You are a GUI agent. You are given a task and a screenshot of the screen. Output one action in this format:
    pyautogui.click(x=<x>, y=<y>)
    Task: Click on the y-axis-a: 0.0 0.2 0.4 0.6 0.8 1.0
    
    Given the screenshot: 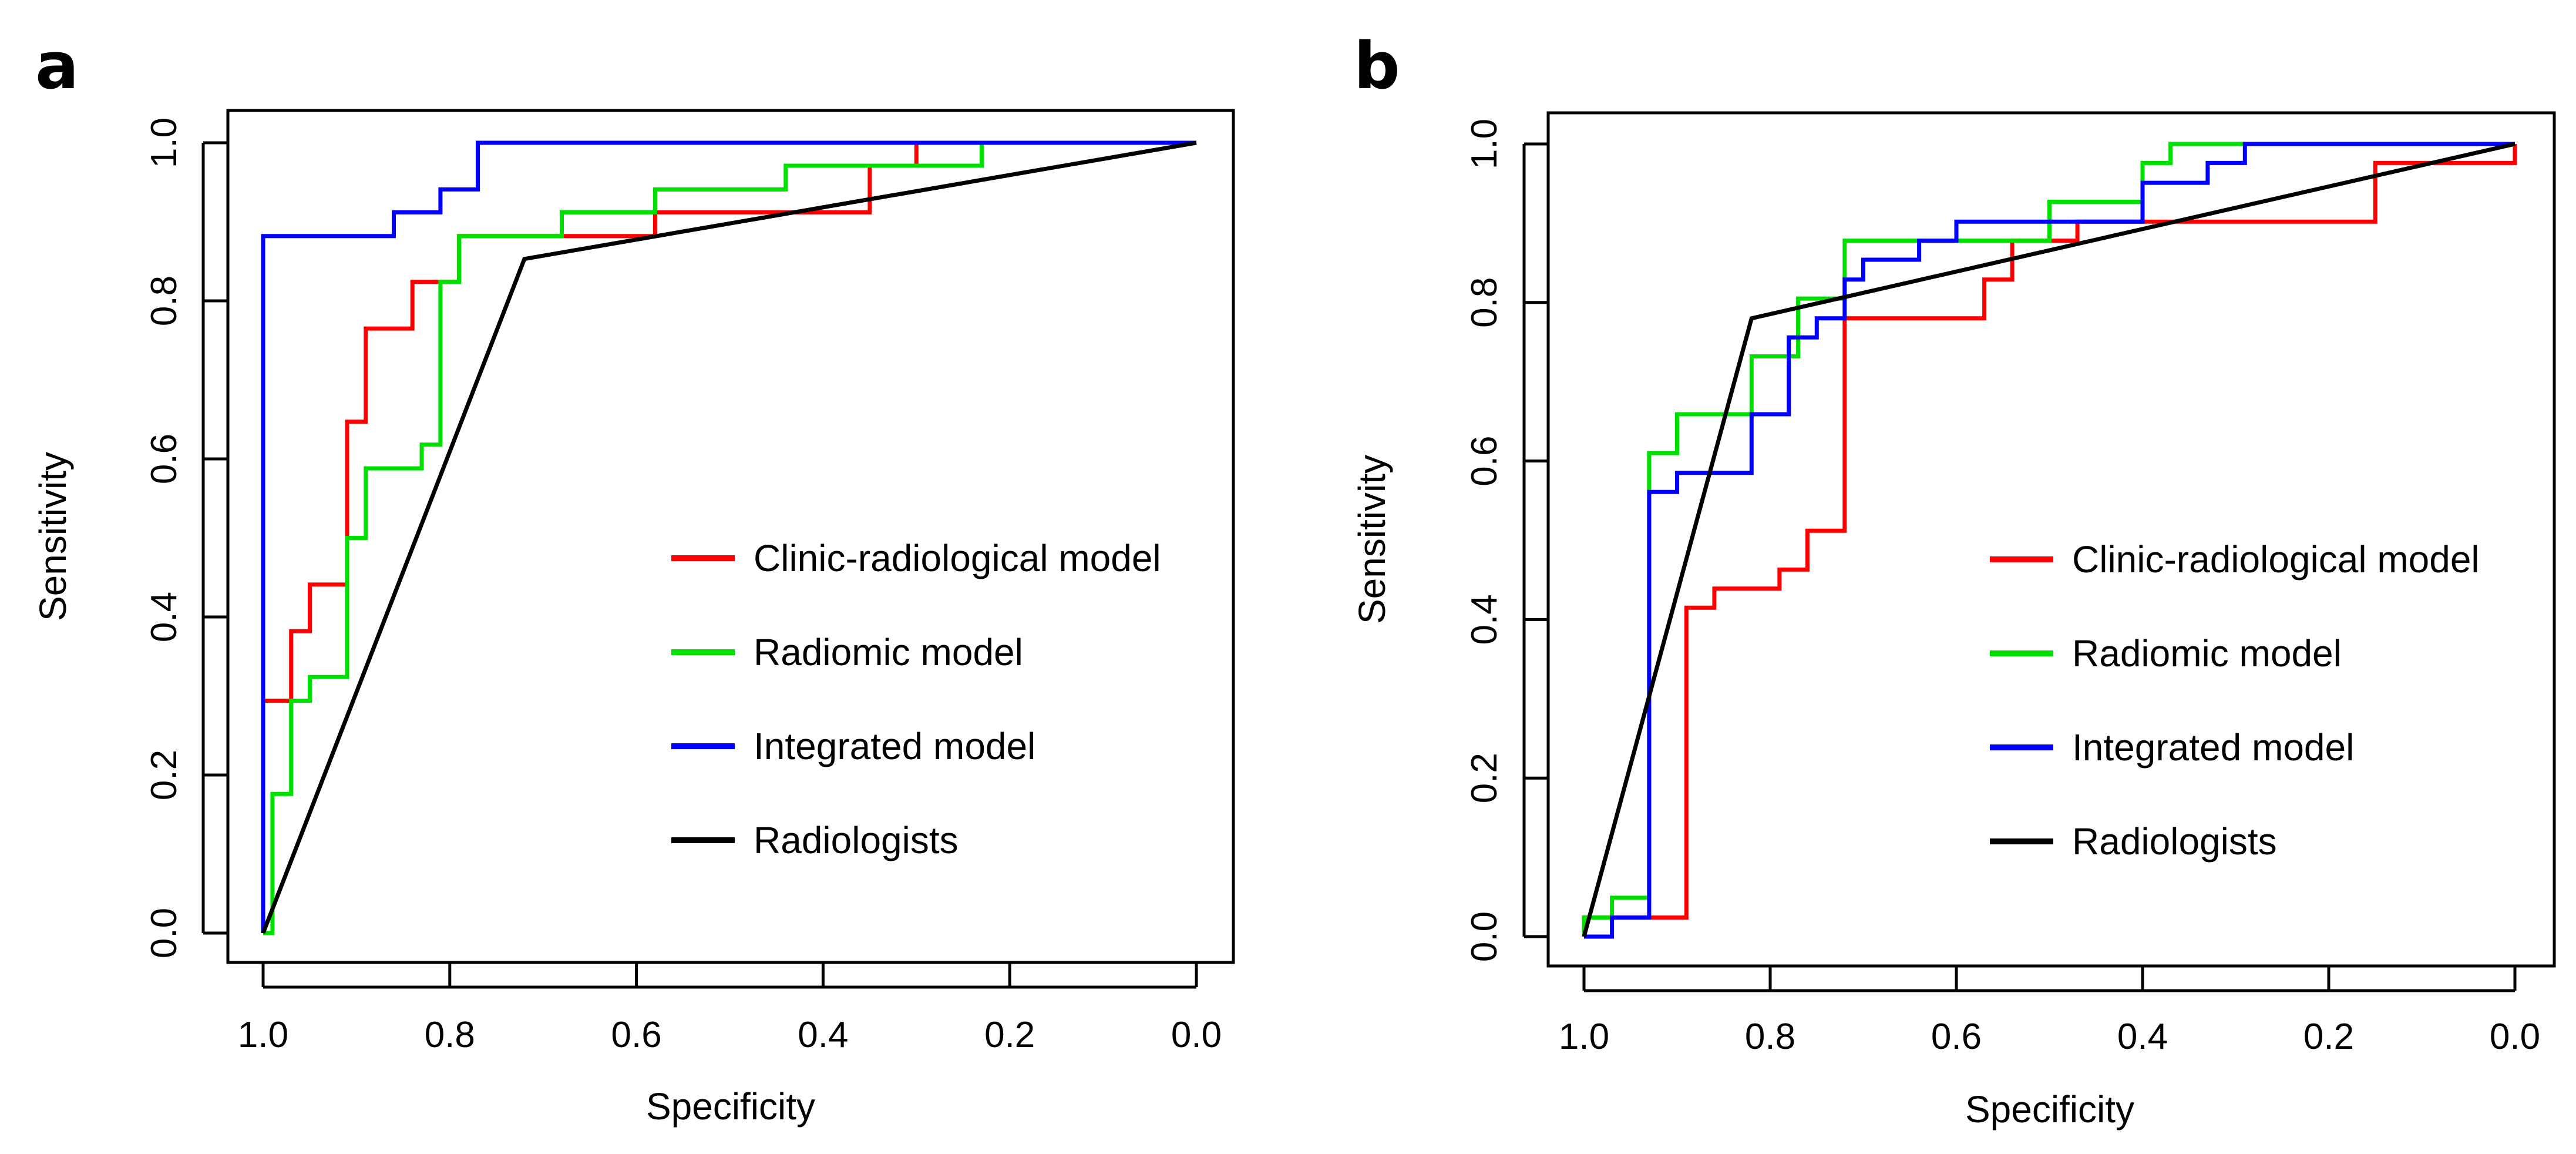 What is the action you would take?
    pyautogui.click(x=186, y=538)
    